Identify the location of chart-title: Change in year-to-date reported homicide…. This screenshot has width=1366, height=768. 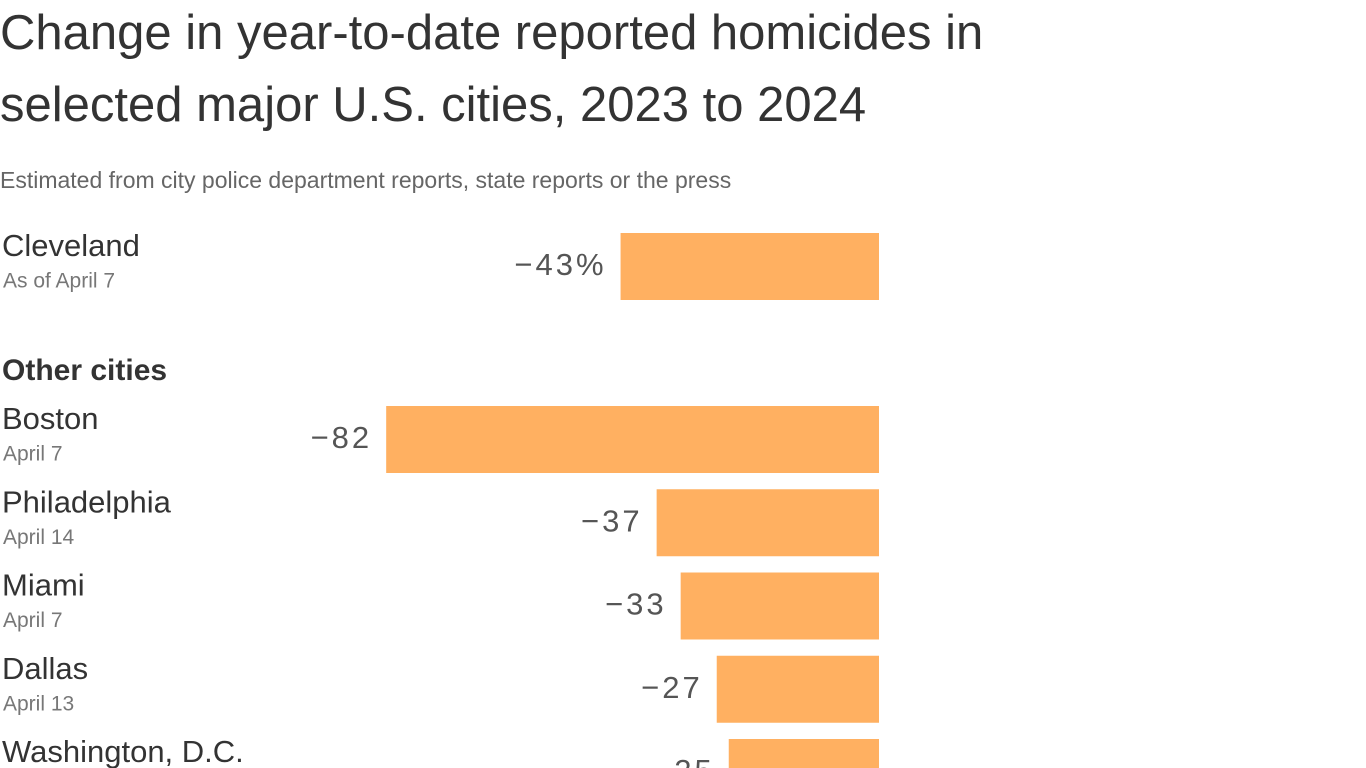
(491, 33).